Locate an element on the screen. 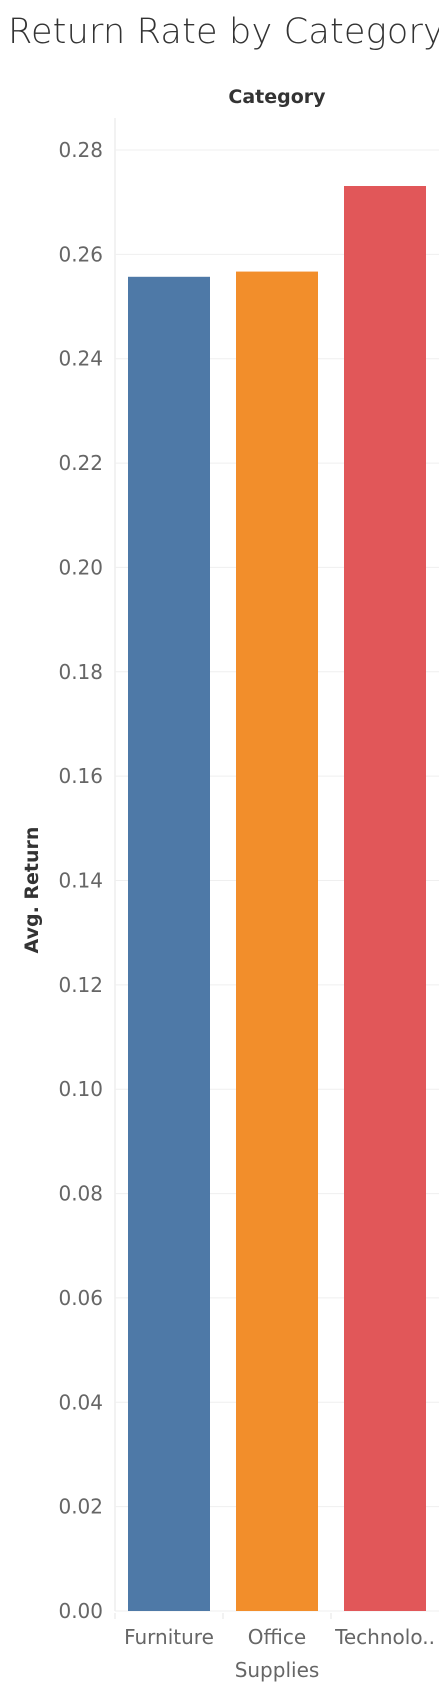  y-tick-label: 0.02 is located at coordinates (80, 1507).